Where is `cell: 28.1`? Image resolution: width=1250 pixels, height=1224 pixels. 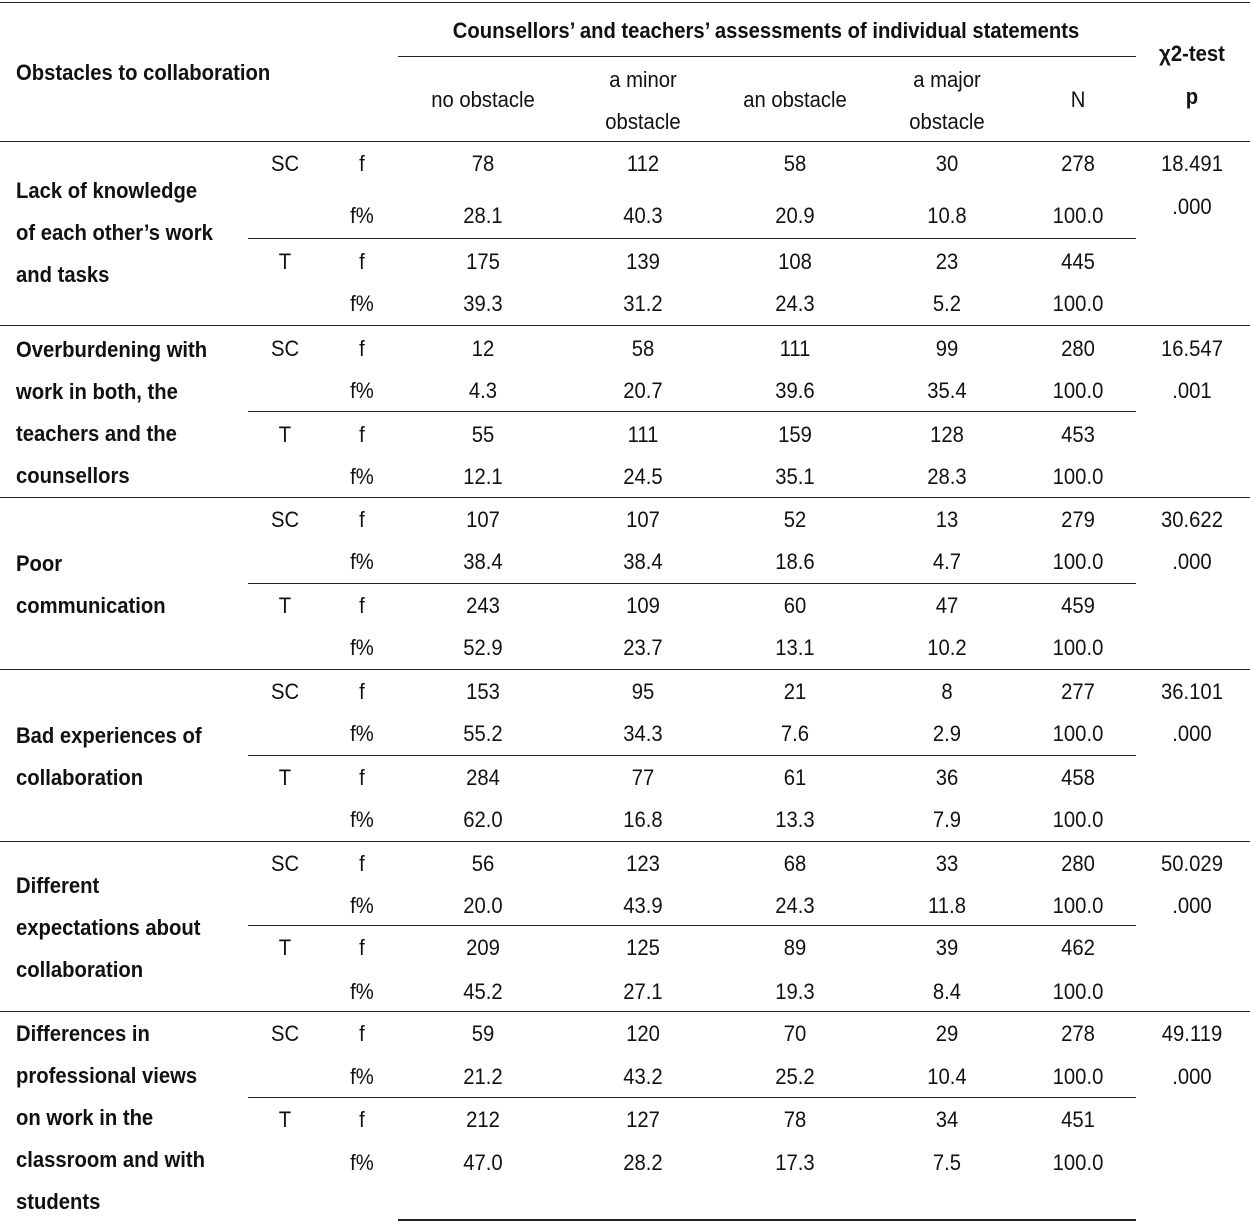
cell: 28.1 is located at coordinates (483, 215).